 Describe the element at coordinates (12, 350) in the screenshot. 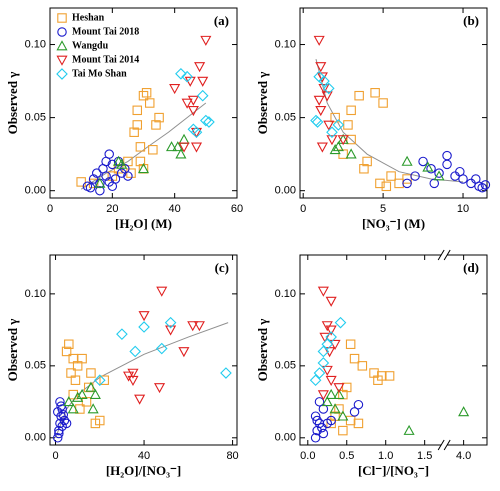

I see `y-axis-label: Observed γ` at that location.